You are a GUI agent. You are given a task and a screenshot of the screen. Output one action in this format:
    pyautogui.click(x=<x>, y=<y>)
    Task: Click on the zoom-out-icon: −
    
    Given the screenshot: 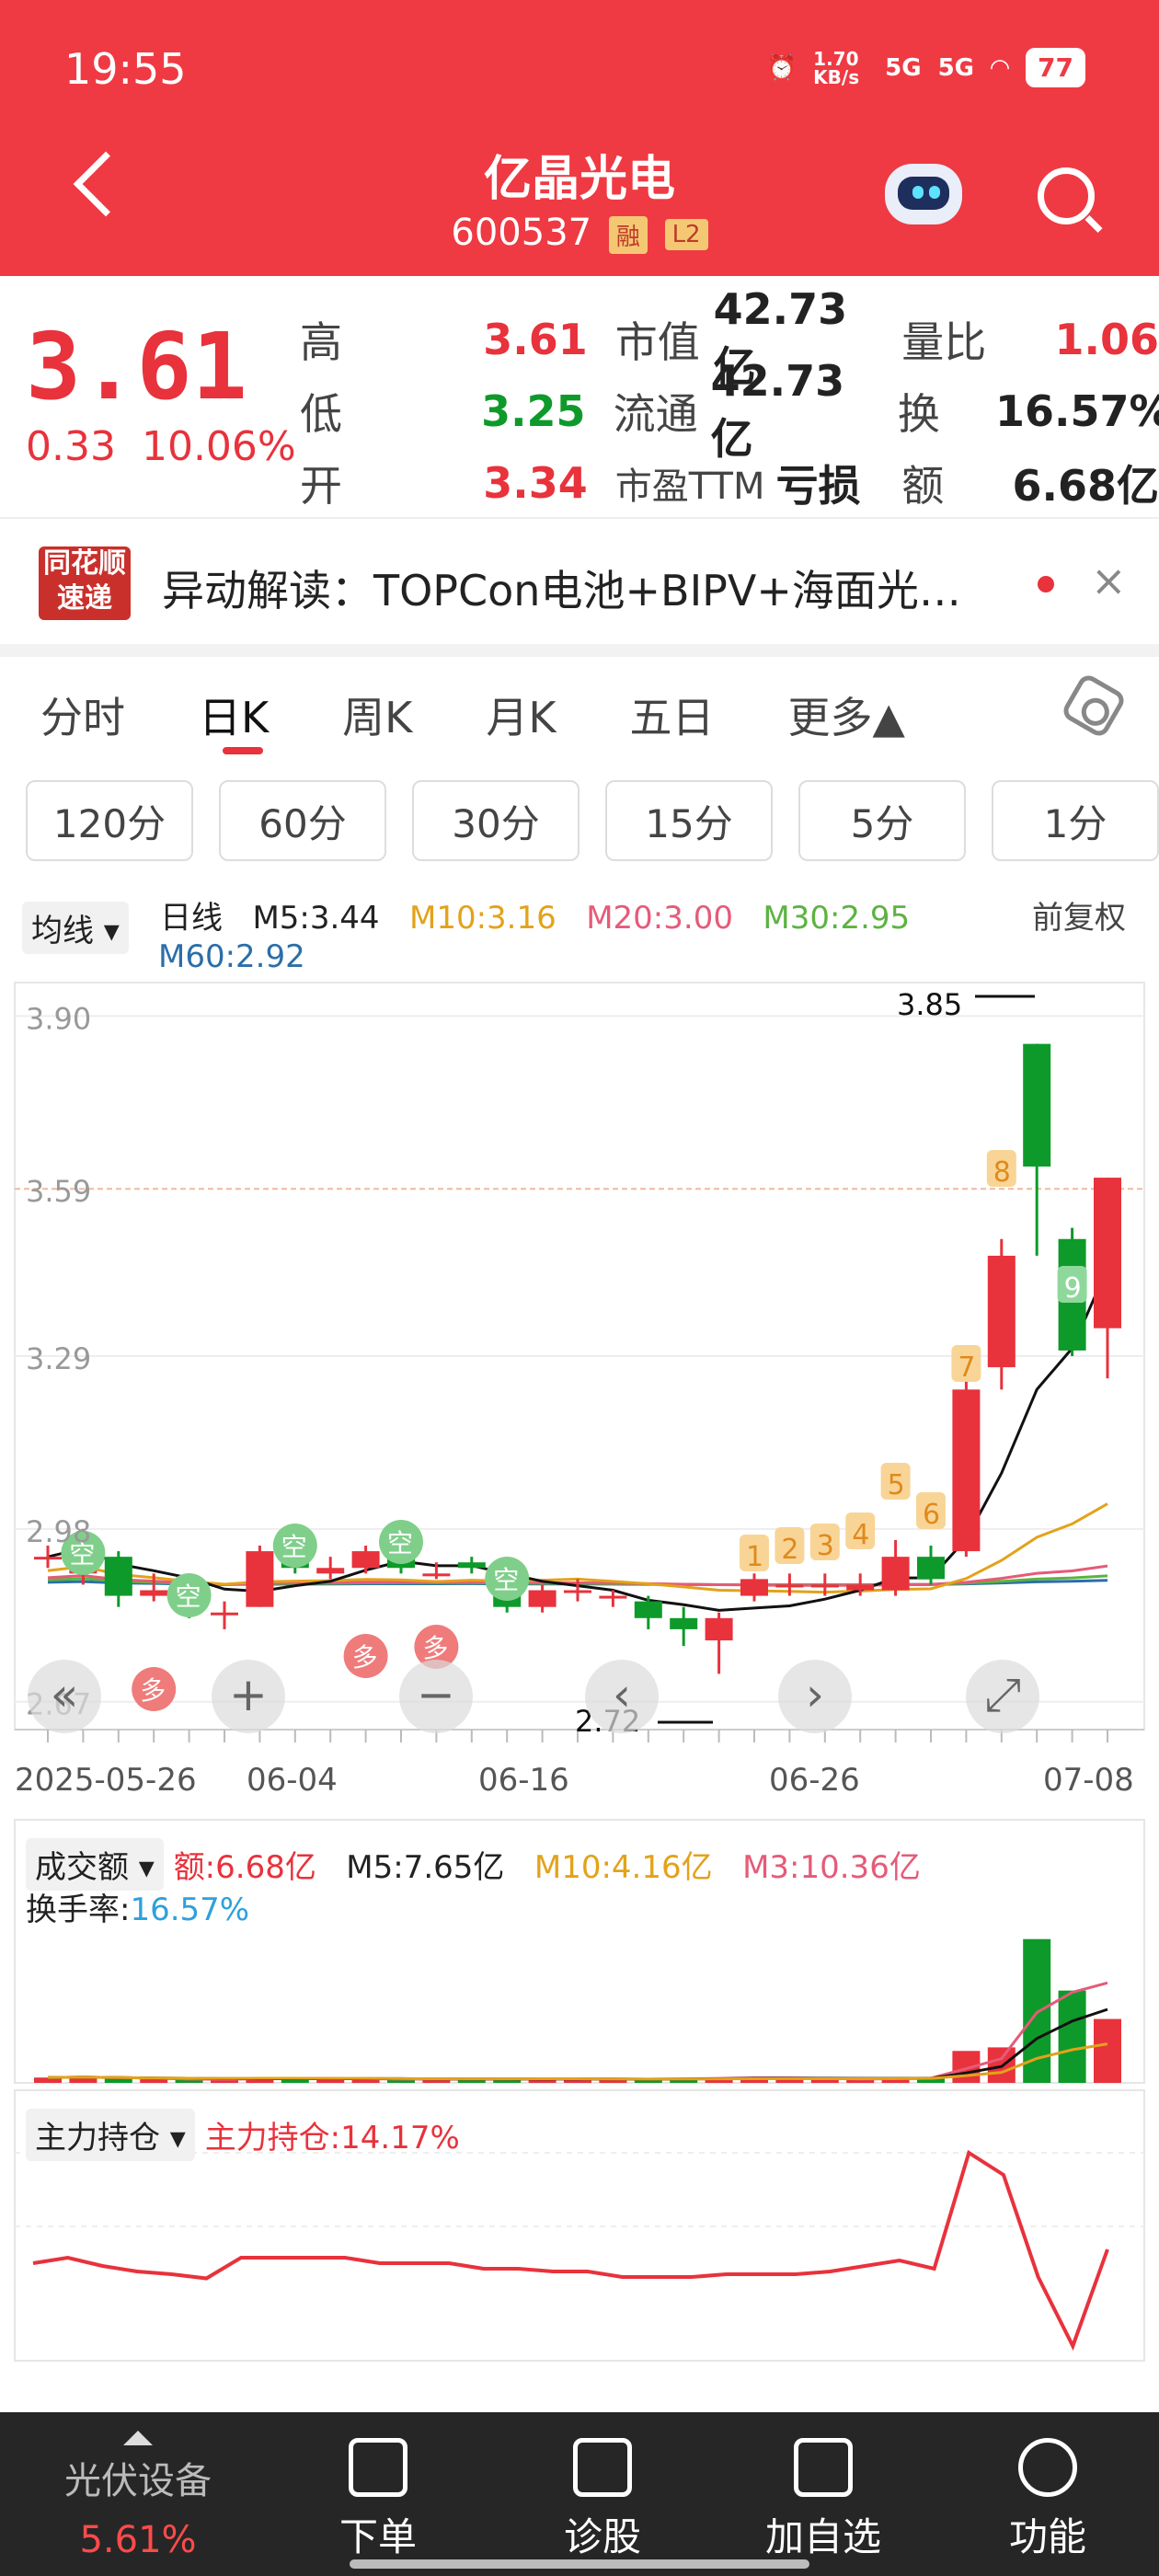 What is the action you would take?
    pyautogui.click(x=436, y=1696)
    